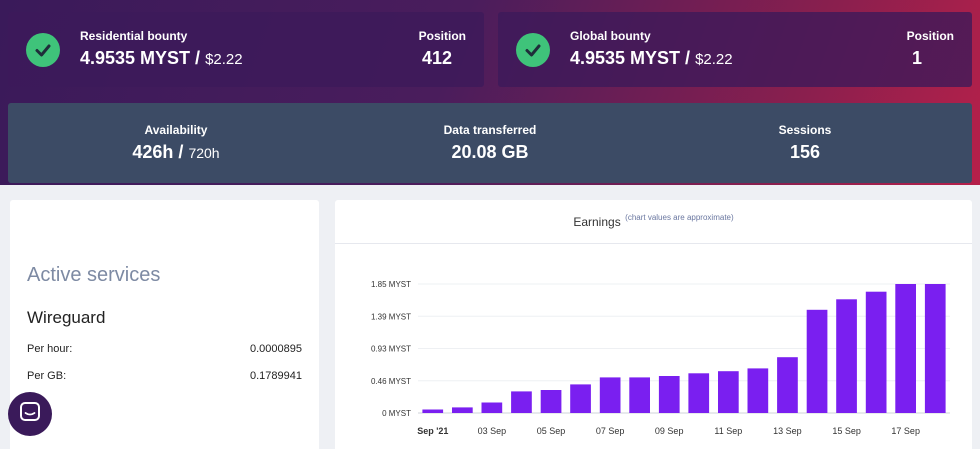 This screenshot has width=980, height=449. I want to click on service-name: Wireguard, so click(66, 317).